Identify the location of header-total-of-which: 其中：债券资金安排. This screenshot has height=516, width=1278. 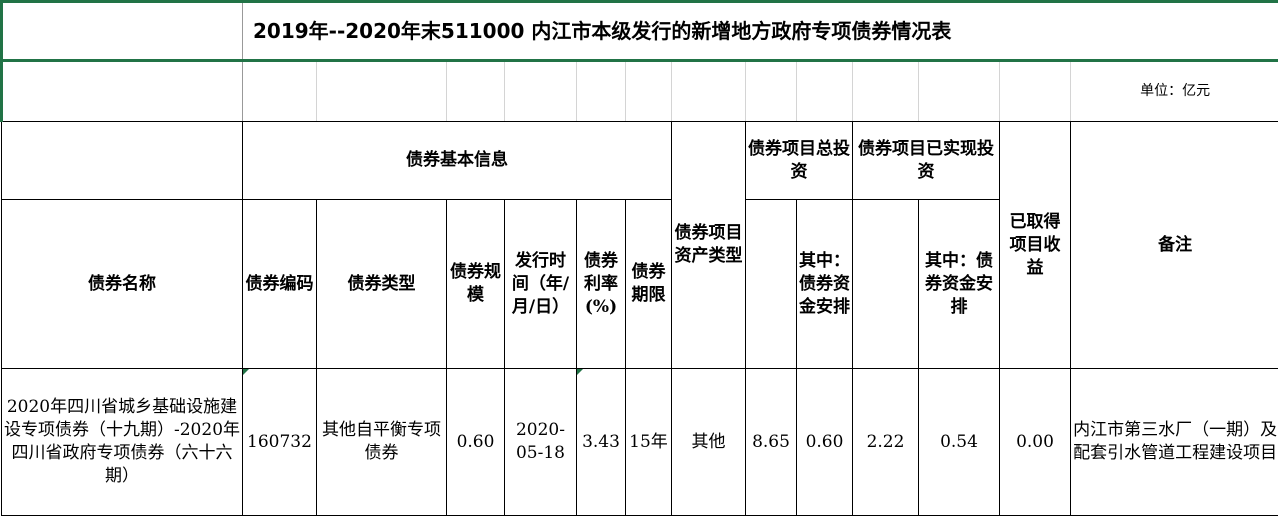
(825, 284).